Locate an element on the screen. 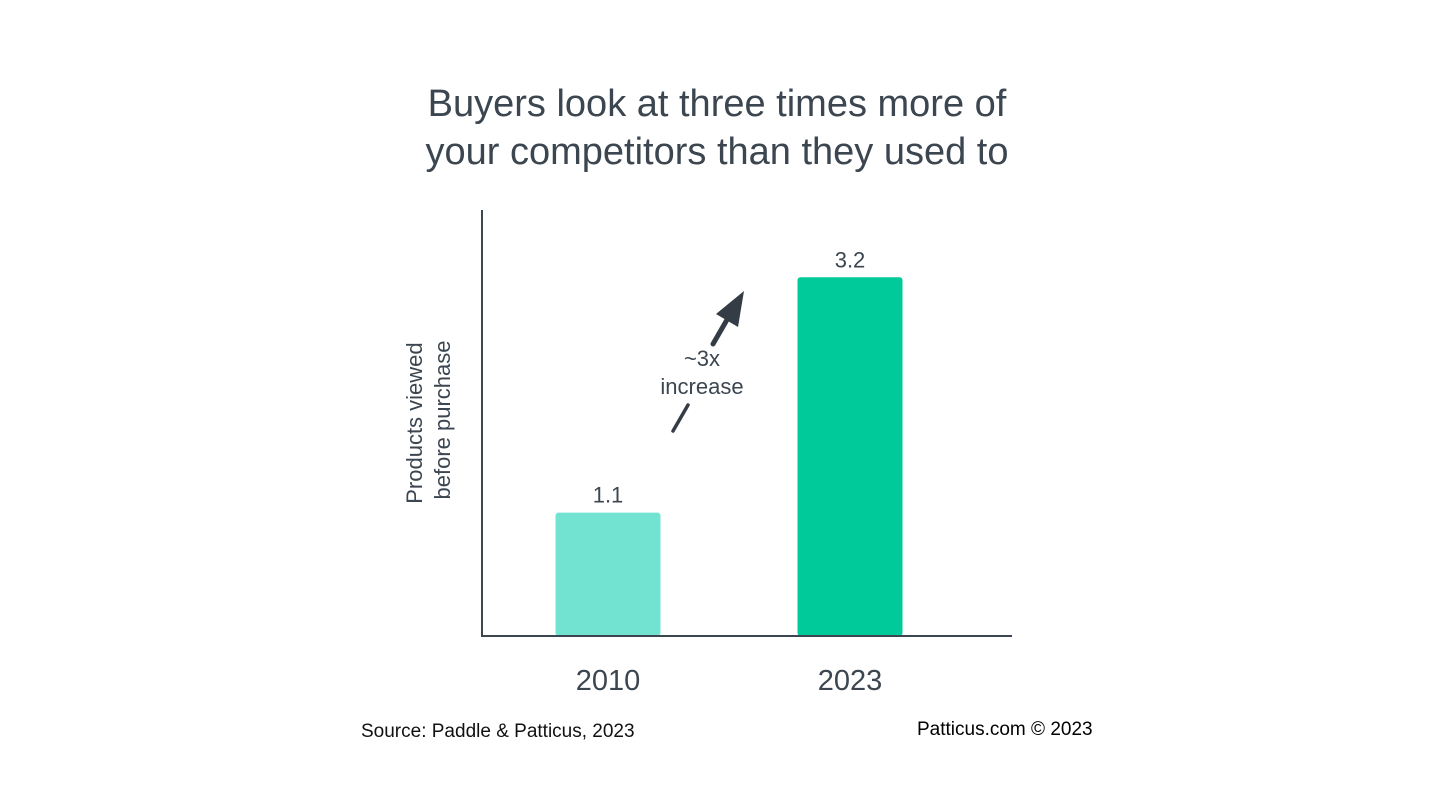  data-label-2010: 1.1 is located at coordinates (608, 495).